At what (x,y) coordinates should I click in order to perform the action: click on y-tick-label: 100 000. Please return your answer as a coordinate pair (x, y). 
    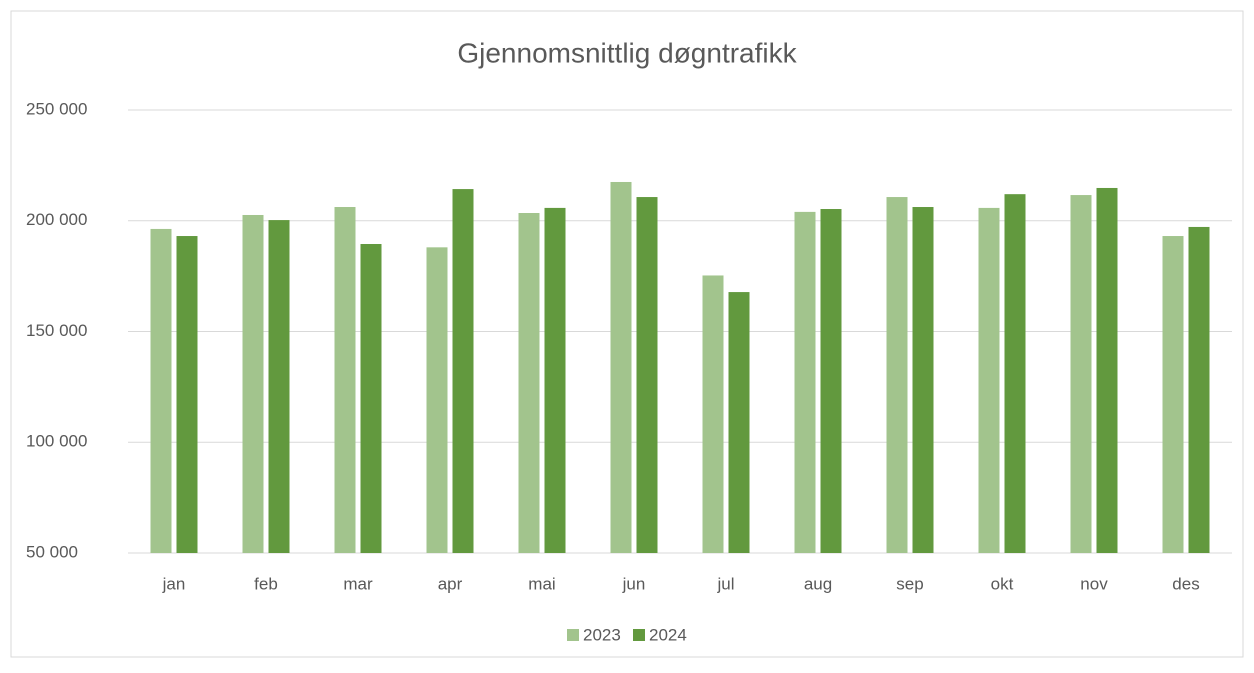
    Looking at the image, I should click on (56, 441).